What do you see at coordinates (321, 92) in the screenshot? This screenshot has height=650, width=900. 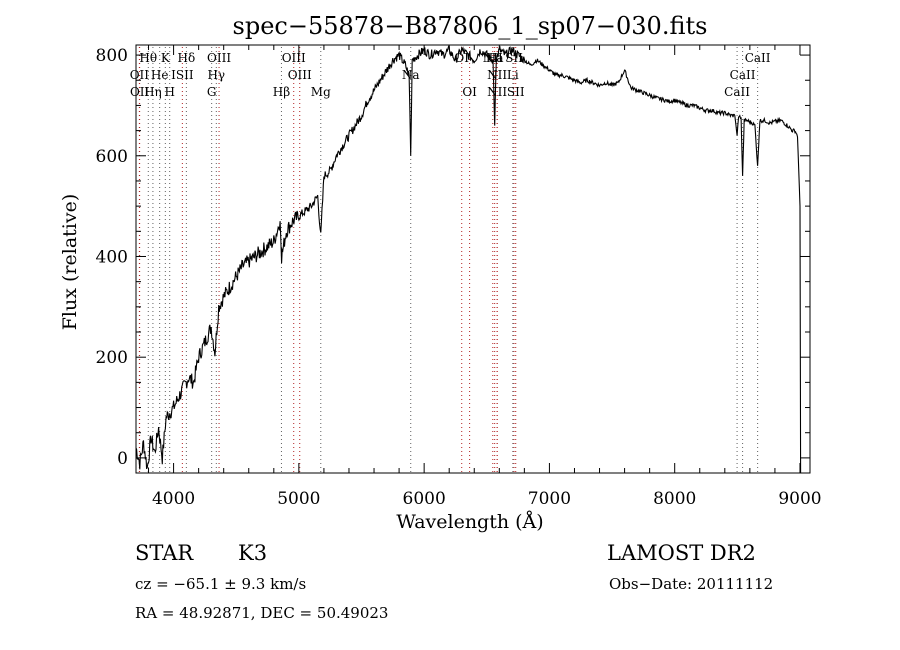 I see `line-label: Mg` at bounding box center [321, 92].